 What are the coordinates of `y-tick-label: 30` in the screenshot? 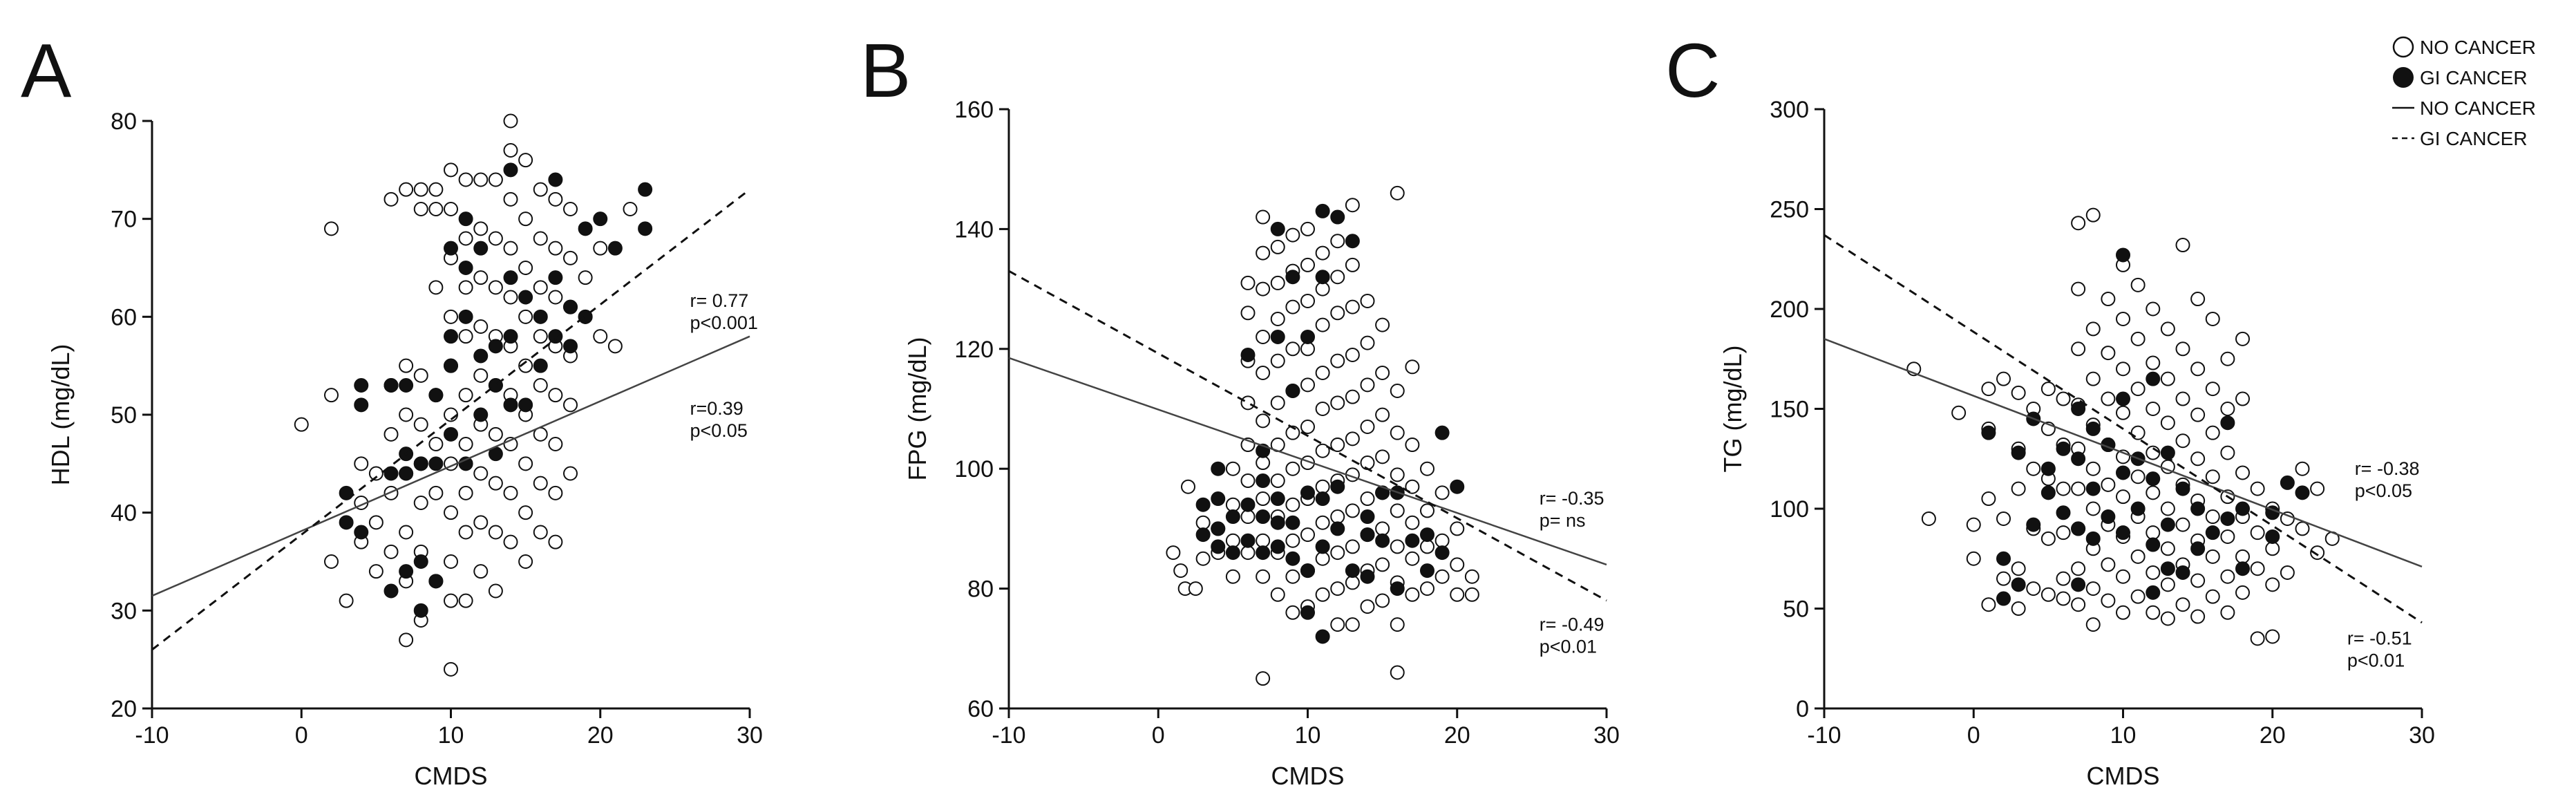 It's located at (124, 611).